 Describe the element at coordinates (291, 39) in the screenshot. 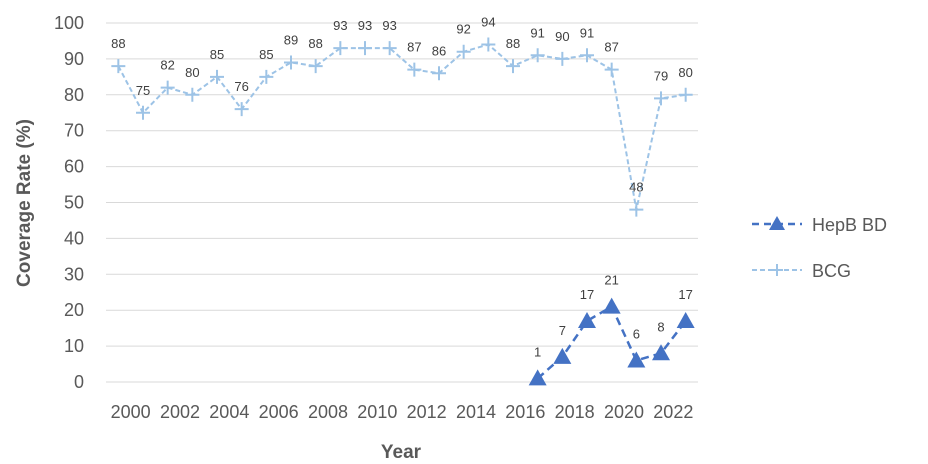

I see `data-label-bcg-2007: 89` at that location.